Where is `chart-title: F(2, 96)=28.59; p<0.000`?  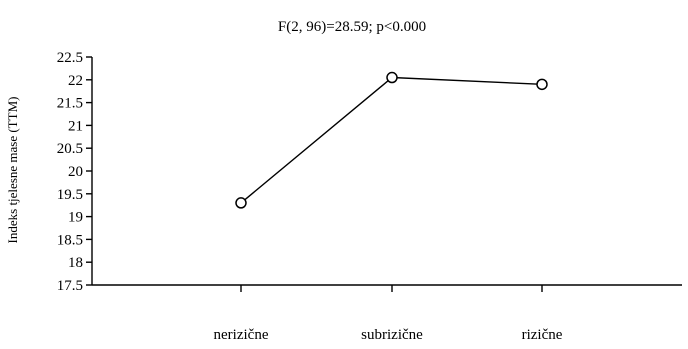 chart-title: F(2, 96)=28.59; p<0.000 is located at coordinates (352, 27).